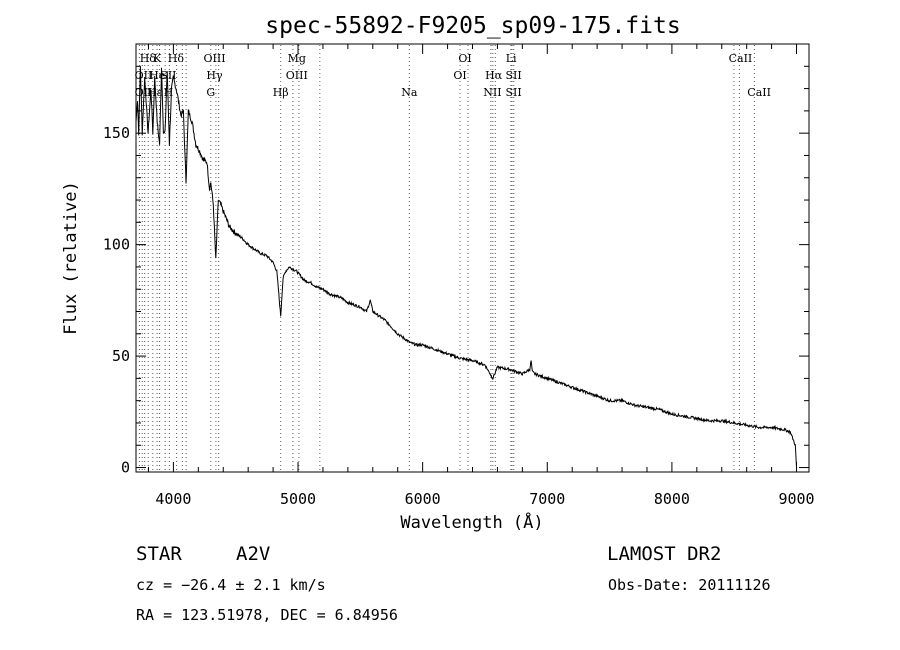  Describe the element at coordinates (253, 554) in the screenshot. I see `spectral-subclass: A2V` at that location.